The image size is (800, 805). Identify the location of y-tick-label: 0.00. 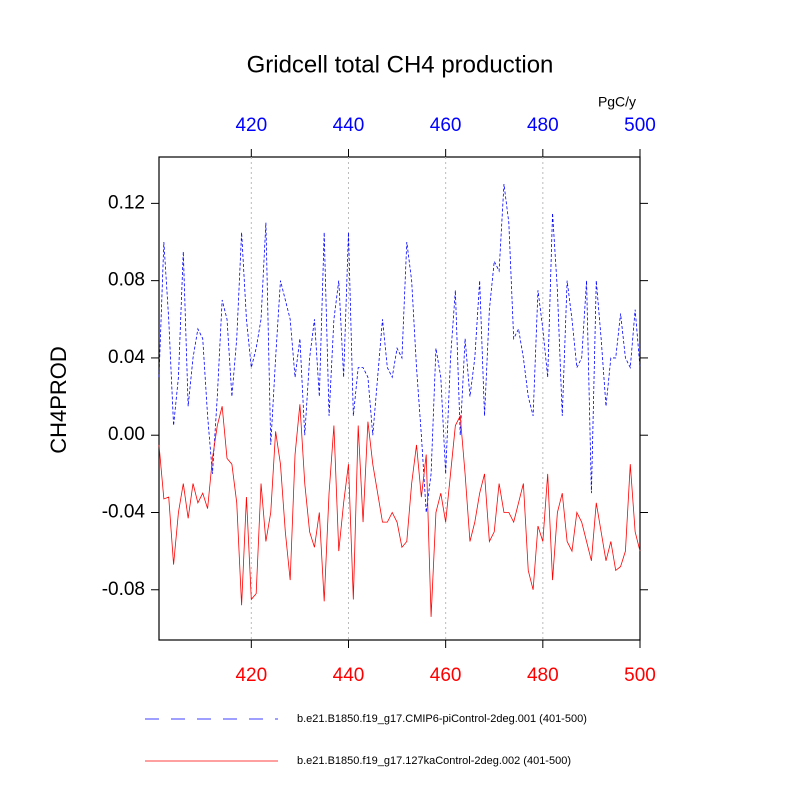
(126, 434).